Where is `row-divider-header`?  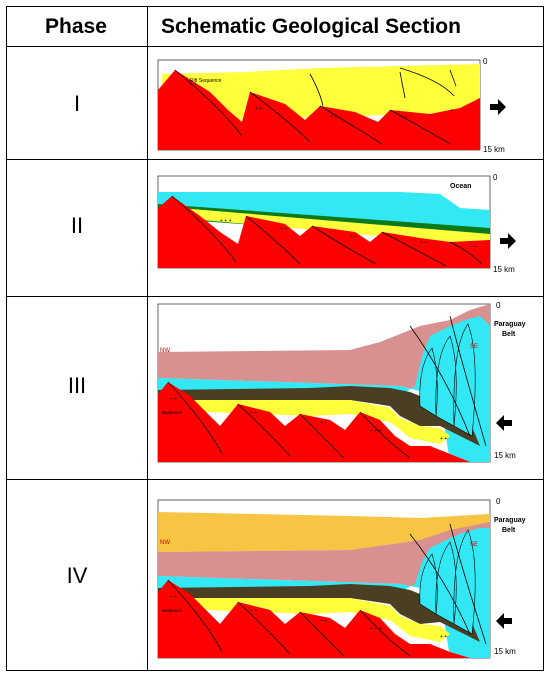
row-divider-header is located at coordinates (275, 46).